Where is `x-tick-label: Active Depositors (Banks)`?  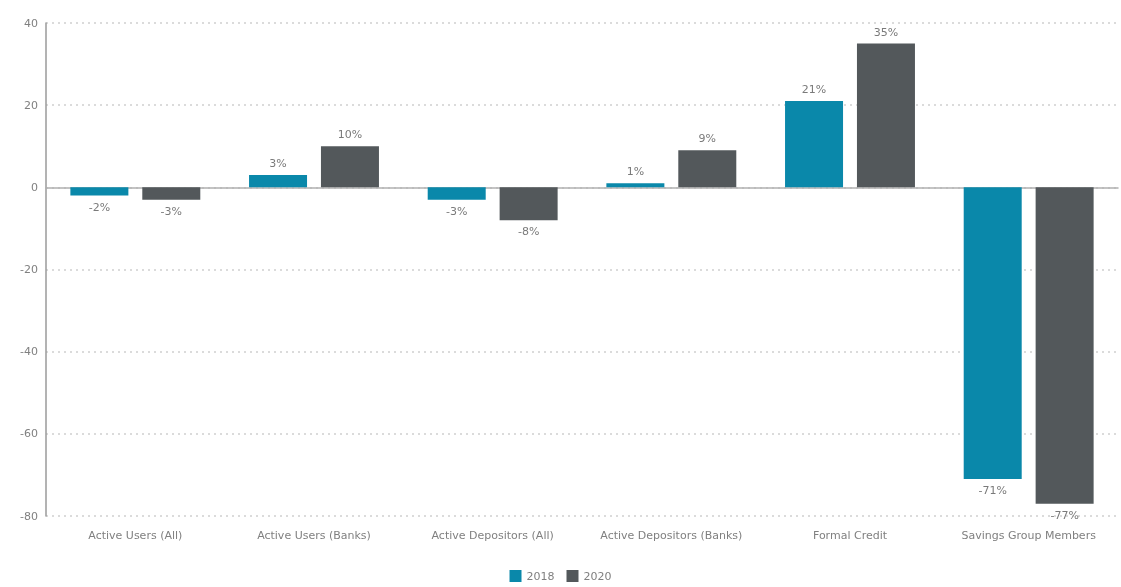 x-tick-label: Active Depositors (Banks) is located at coordinates (671, 535).